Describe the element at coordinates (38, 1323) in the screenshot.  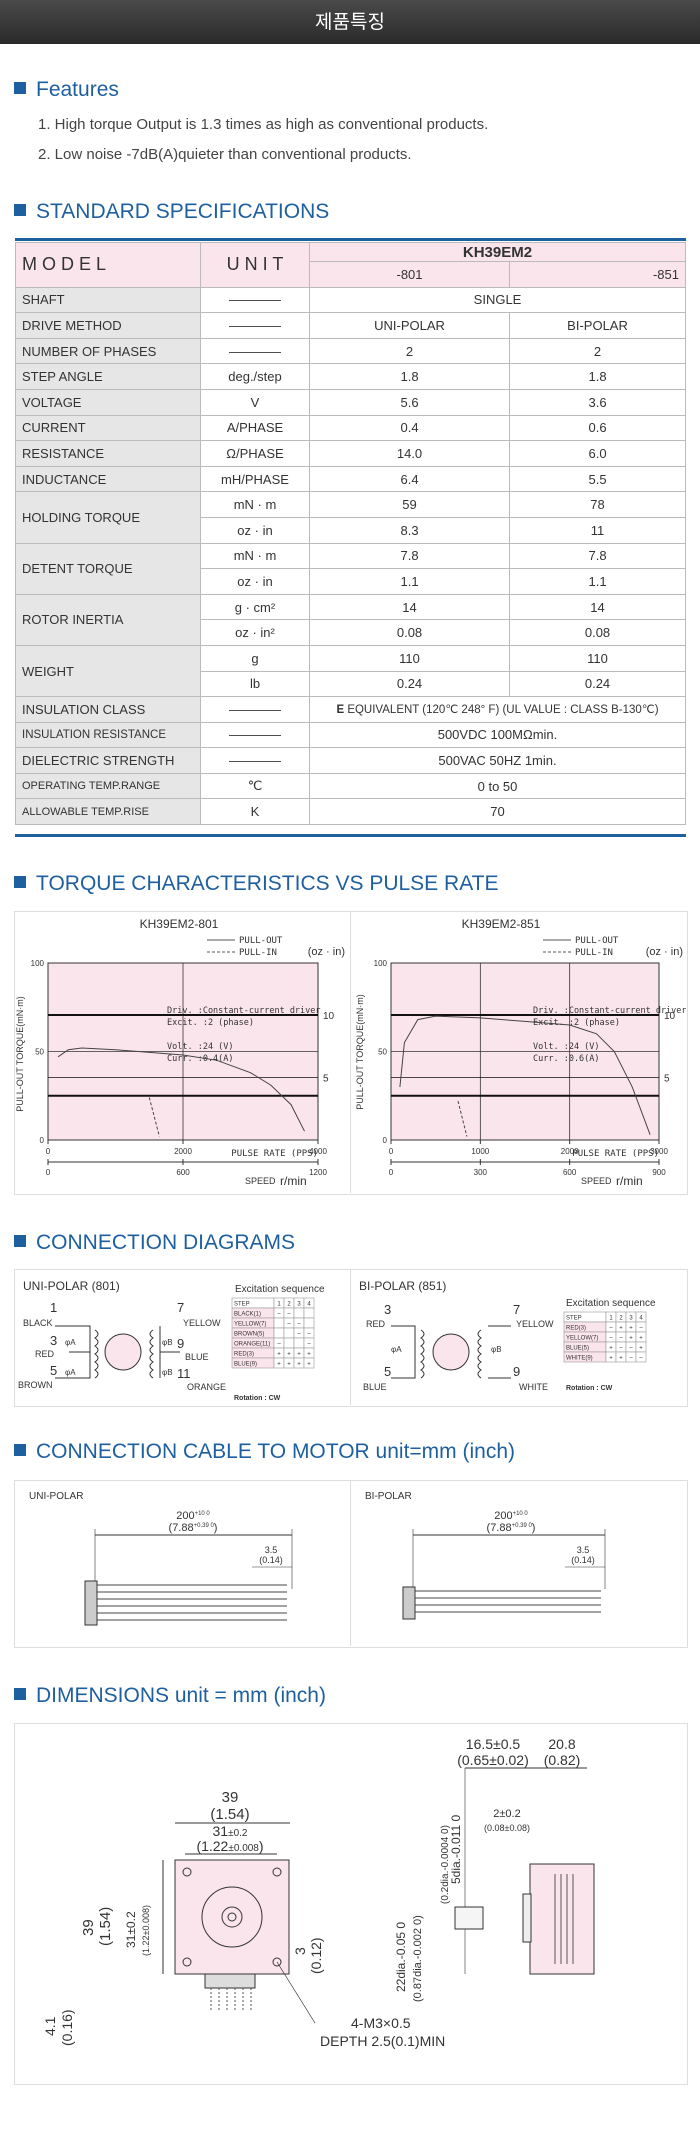
I see `wire-label: BLACK` at that location.